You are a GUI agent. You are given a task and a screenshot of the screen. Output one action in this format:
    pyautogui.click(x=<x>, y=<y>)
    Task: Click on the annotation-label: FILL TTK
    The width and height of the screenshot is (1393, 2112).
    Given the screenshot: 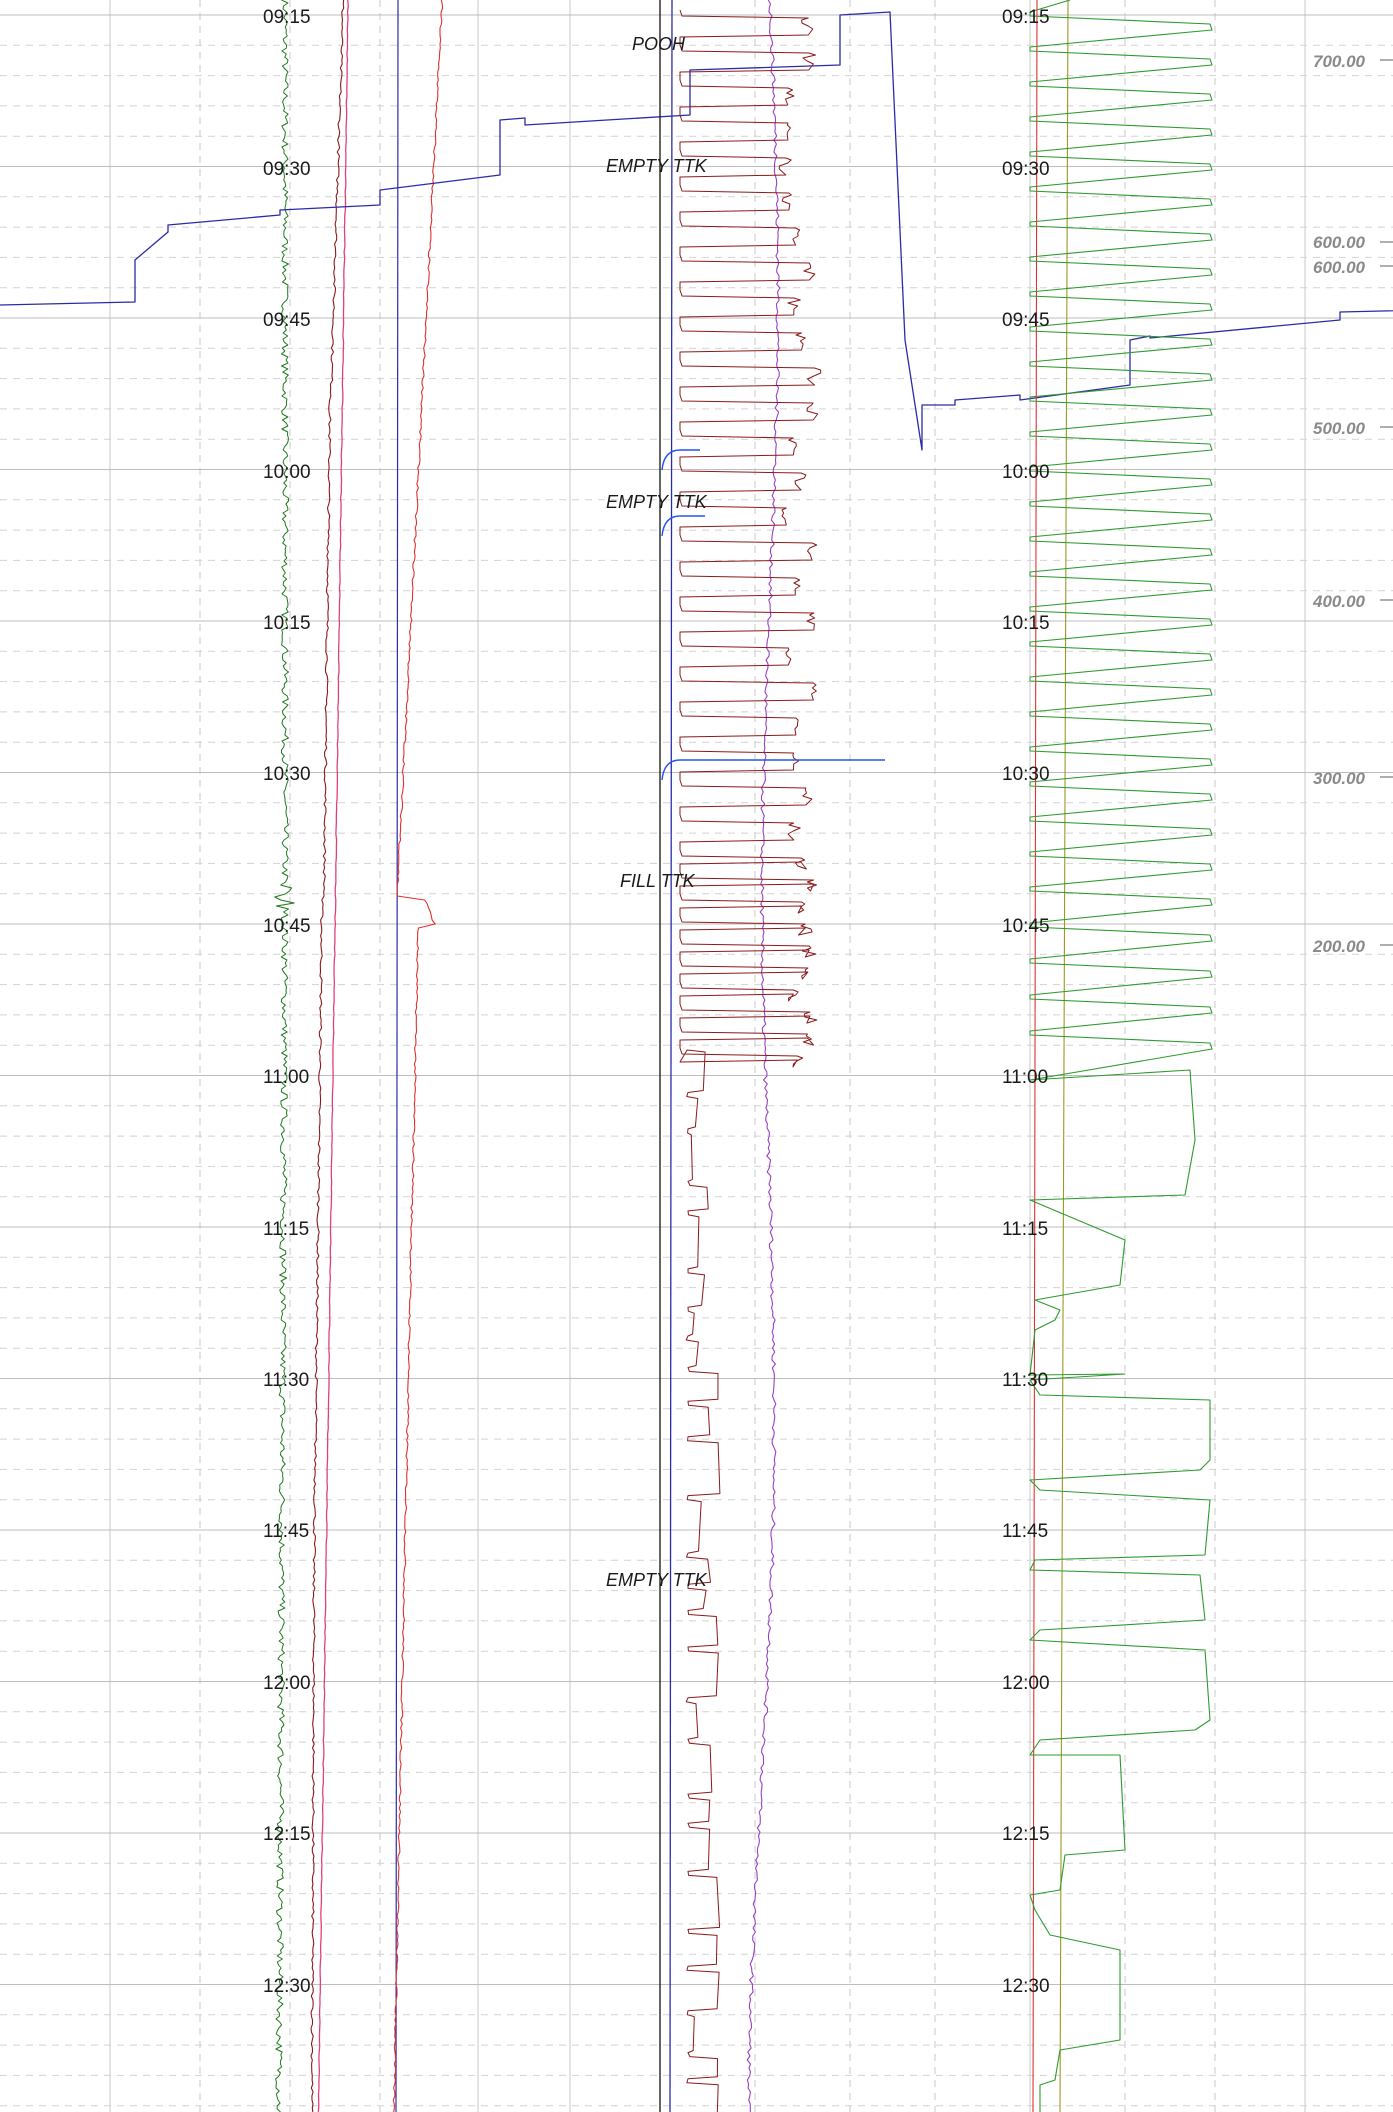 What is the action you would take?
    pyautogui.click(x=658, y=881)
    